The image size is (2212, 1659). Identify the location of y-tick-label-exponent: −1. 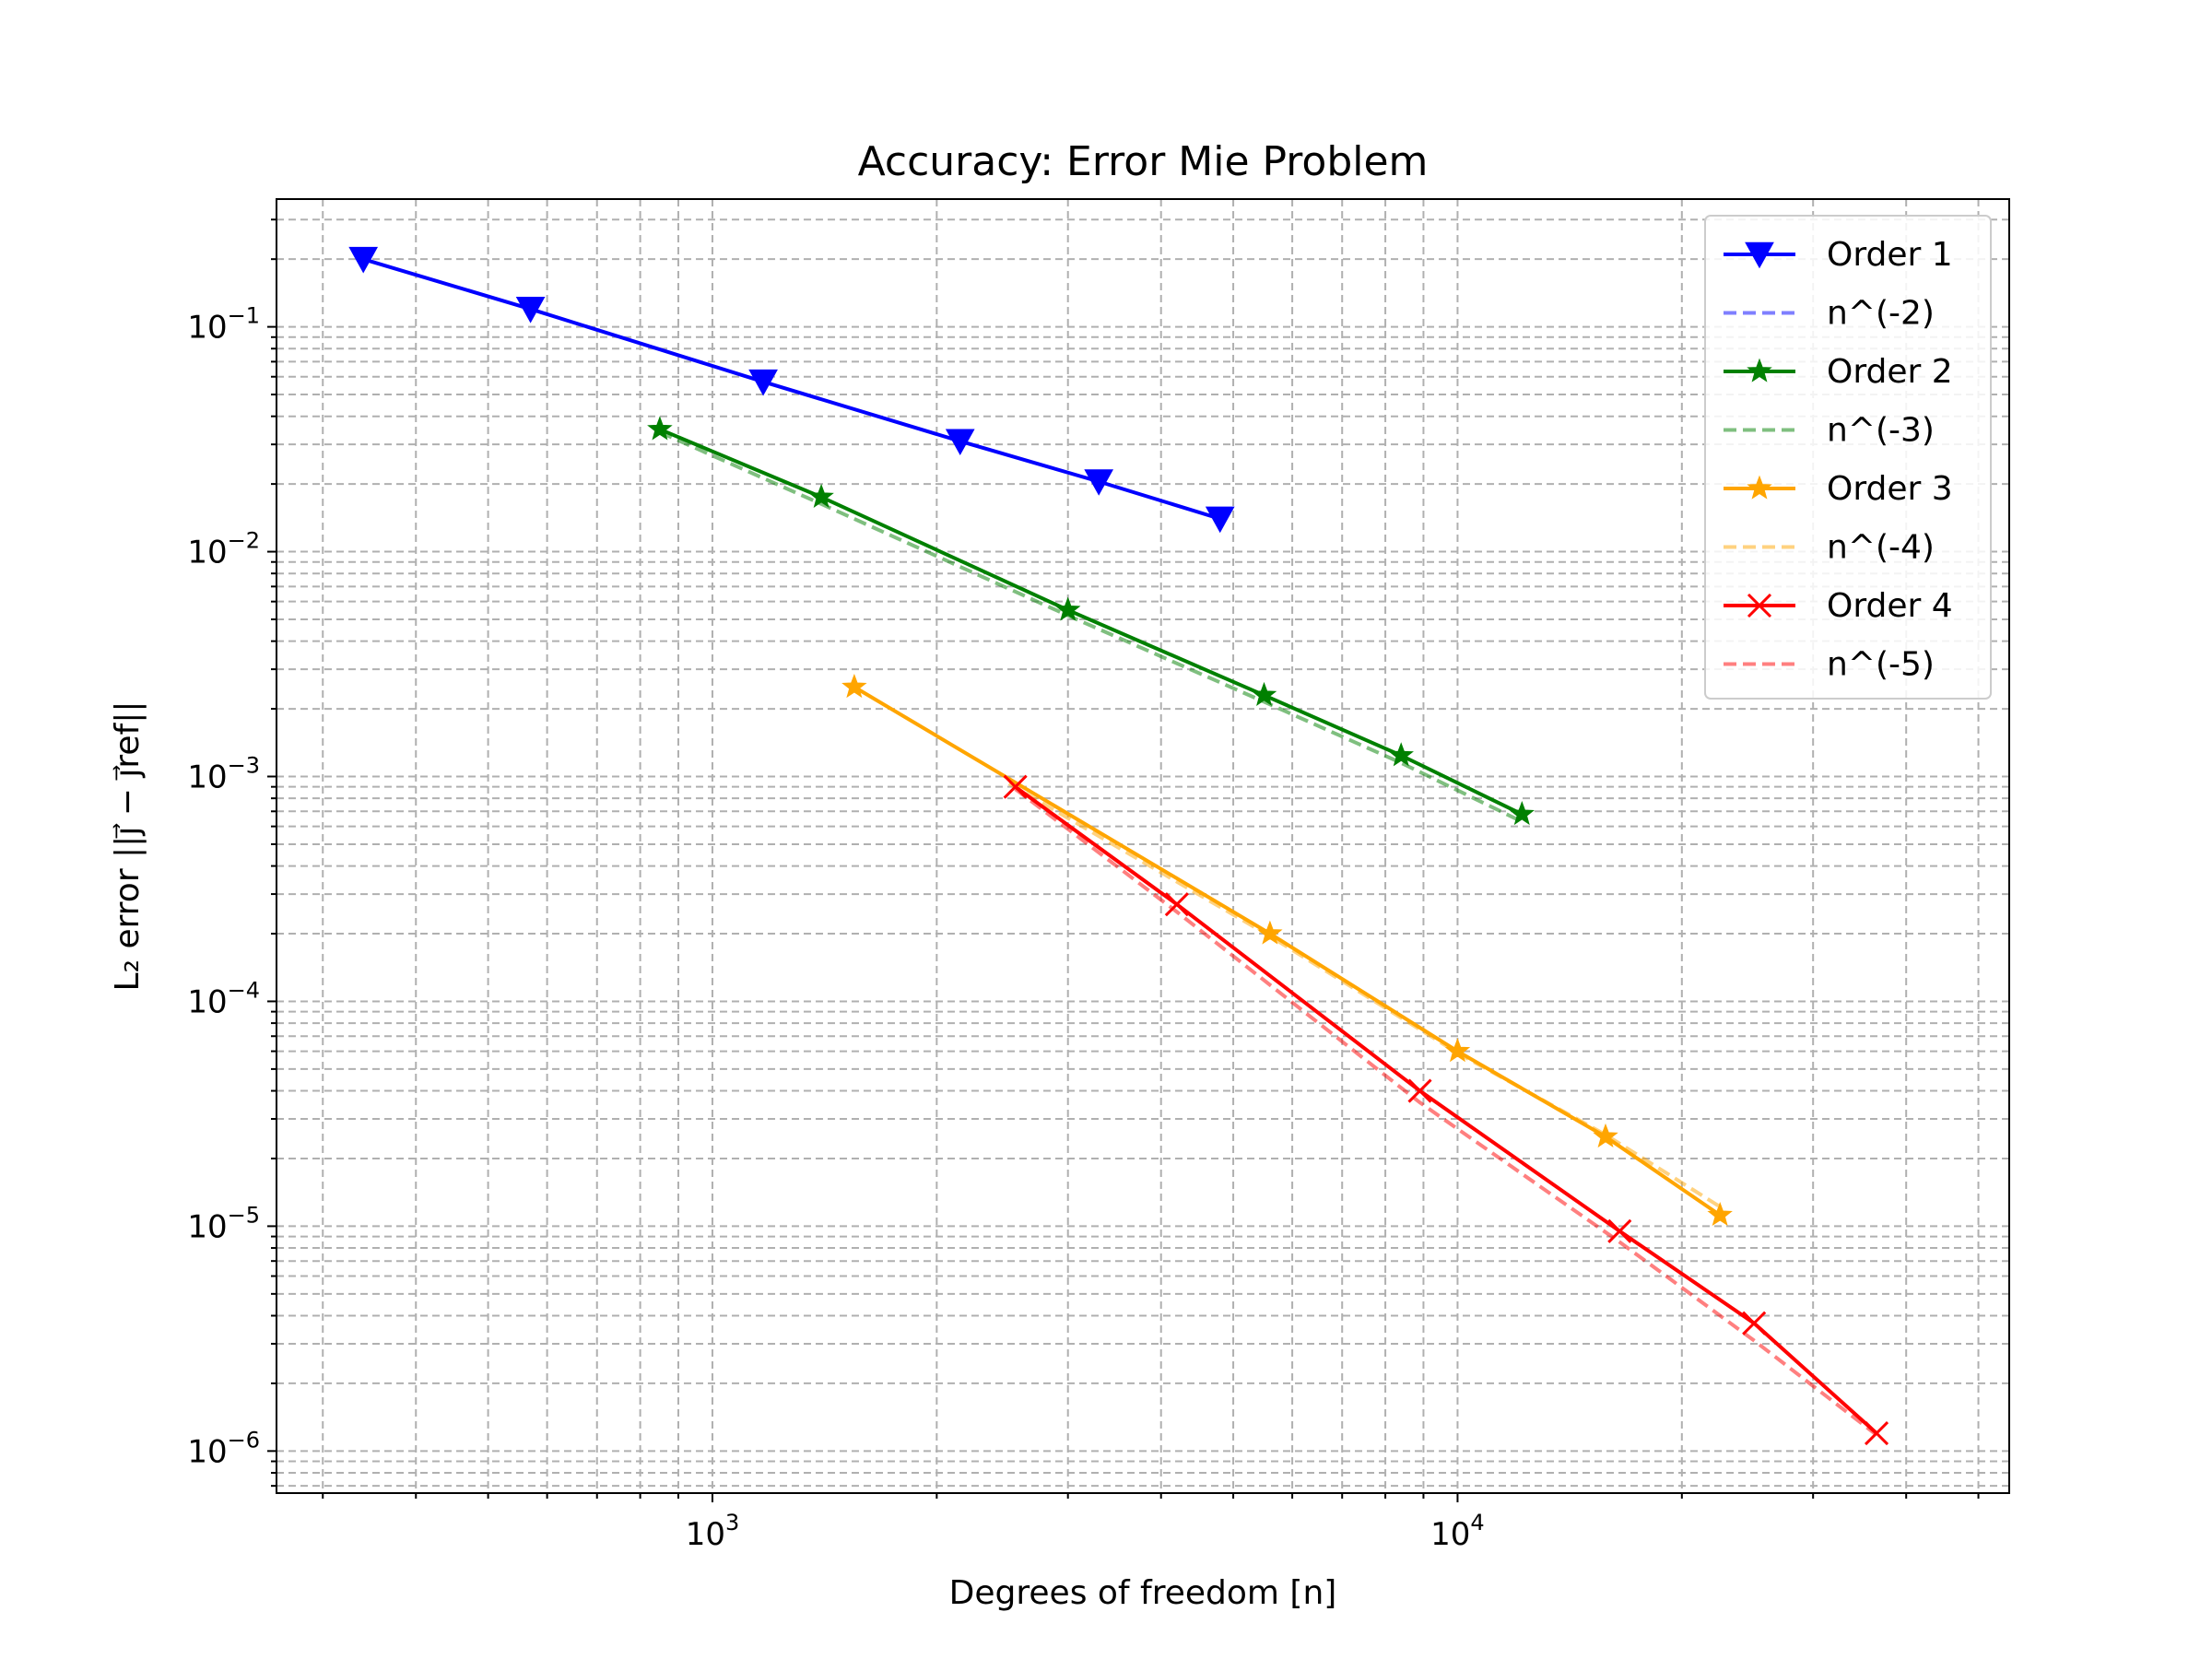
(244, 316).